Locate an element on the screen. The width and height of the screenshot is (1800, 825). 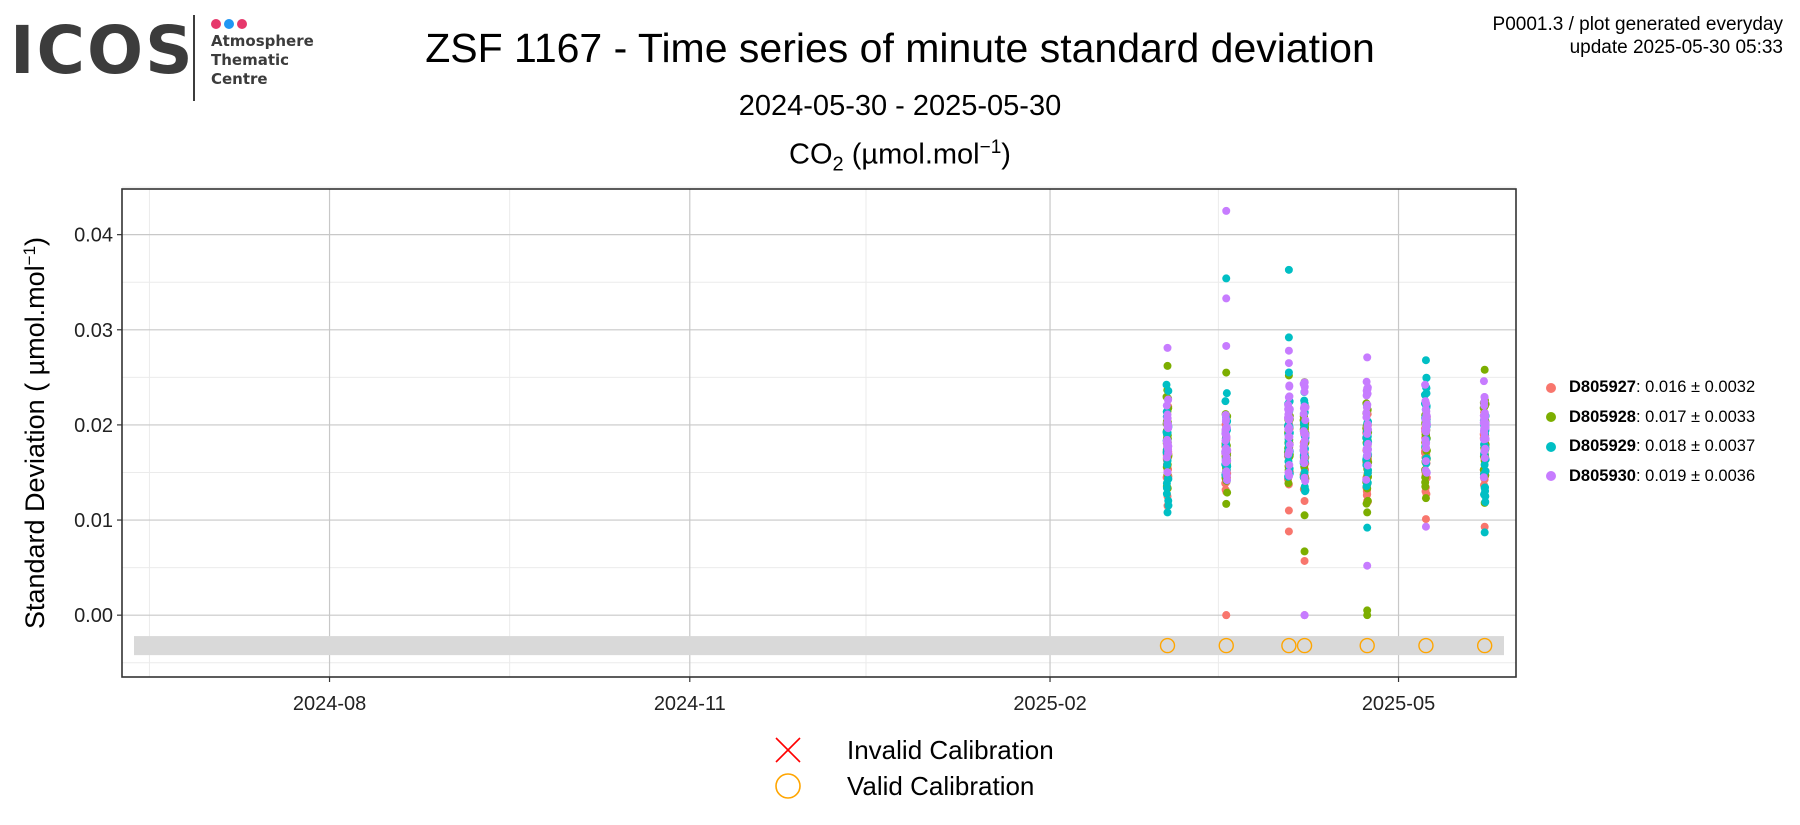
icos-logo: ICOS Atmosphere Thematic Centre is located at coordinates (170, 59).